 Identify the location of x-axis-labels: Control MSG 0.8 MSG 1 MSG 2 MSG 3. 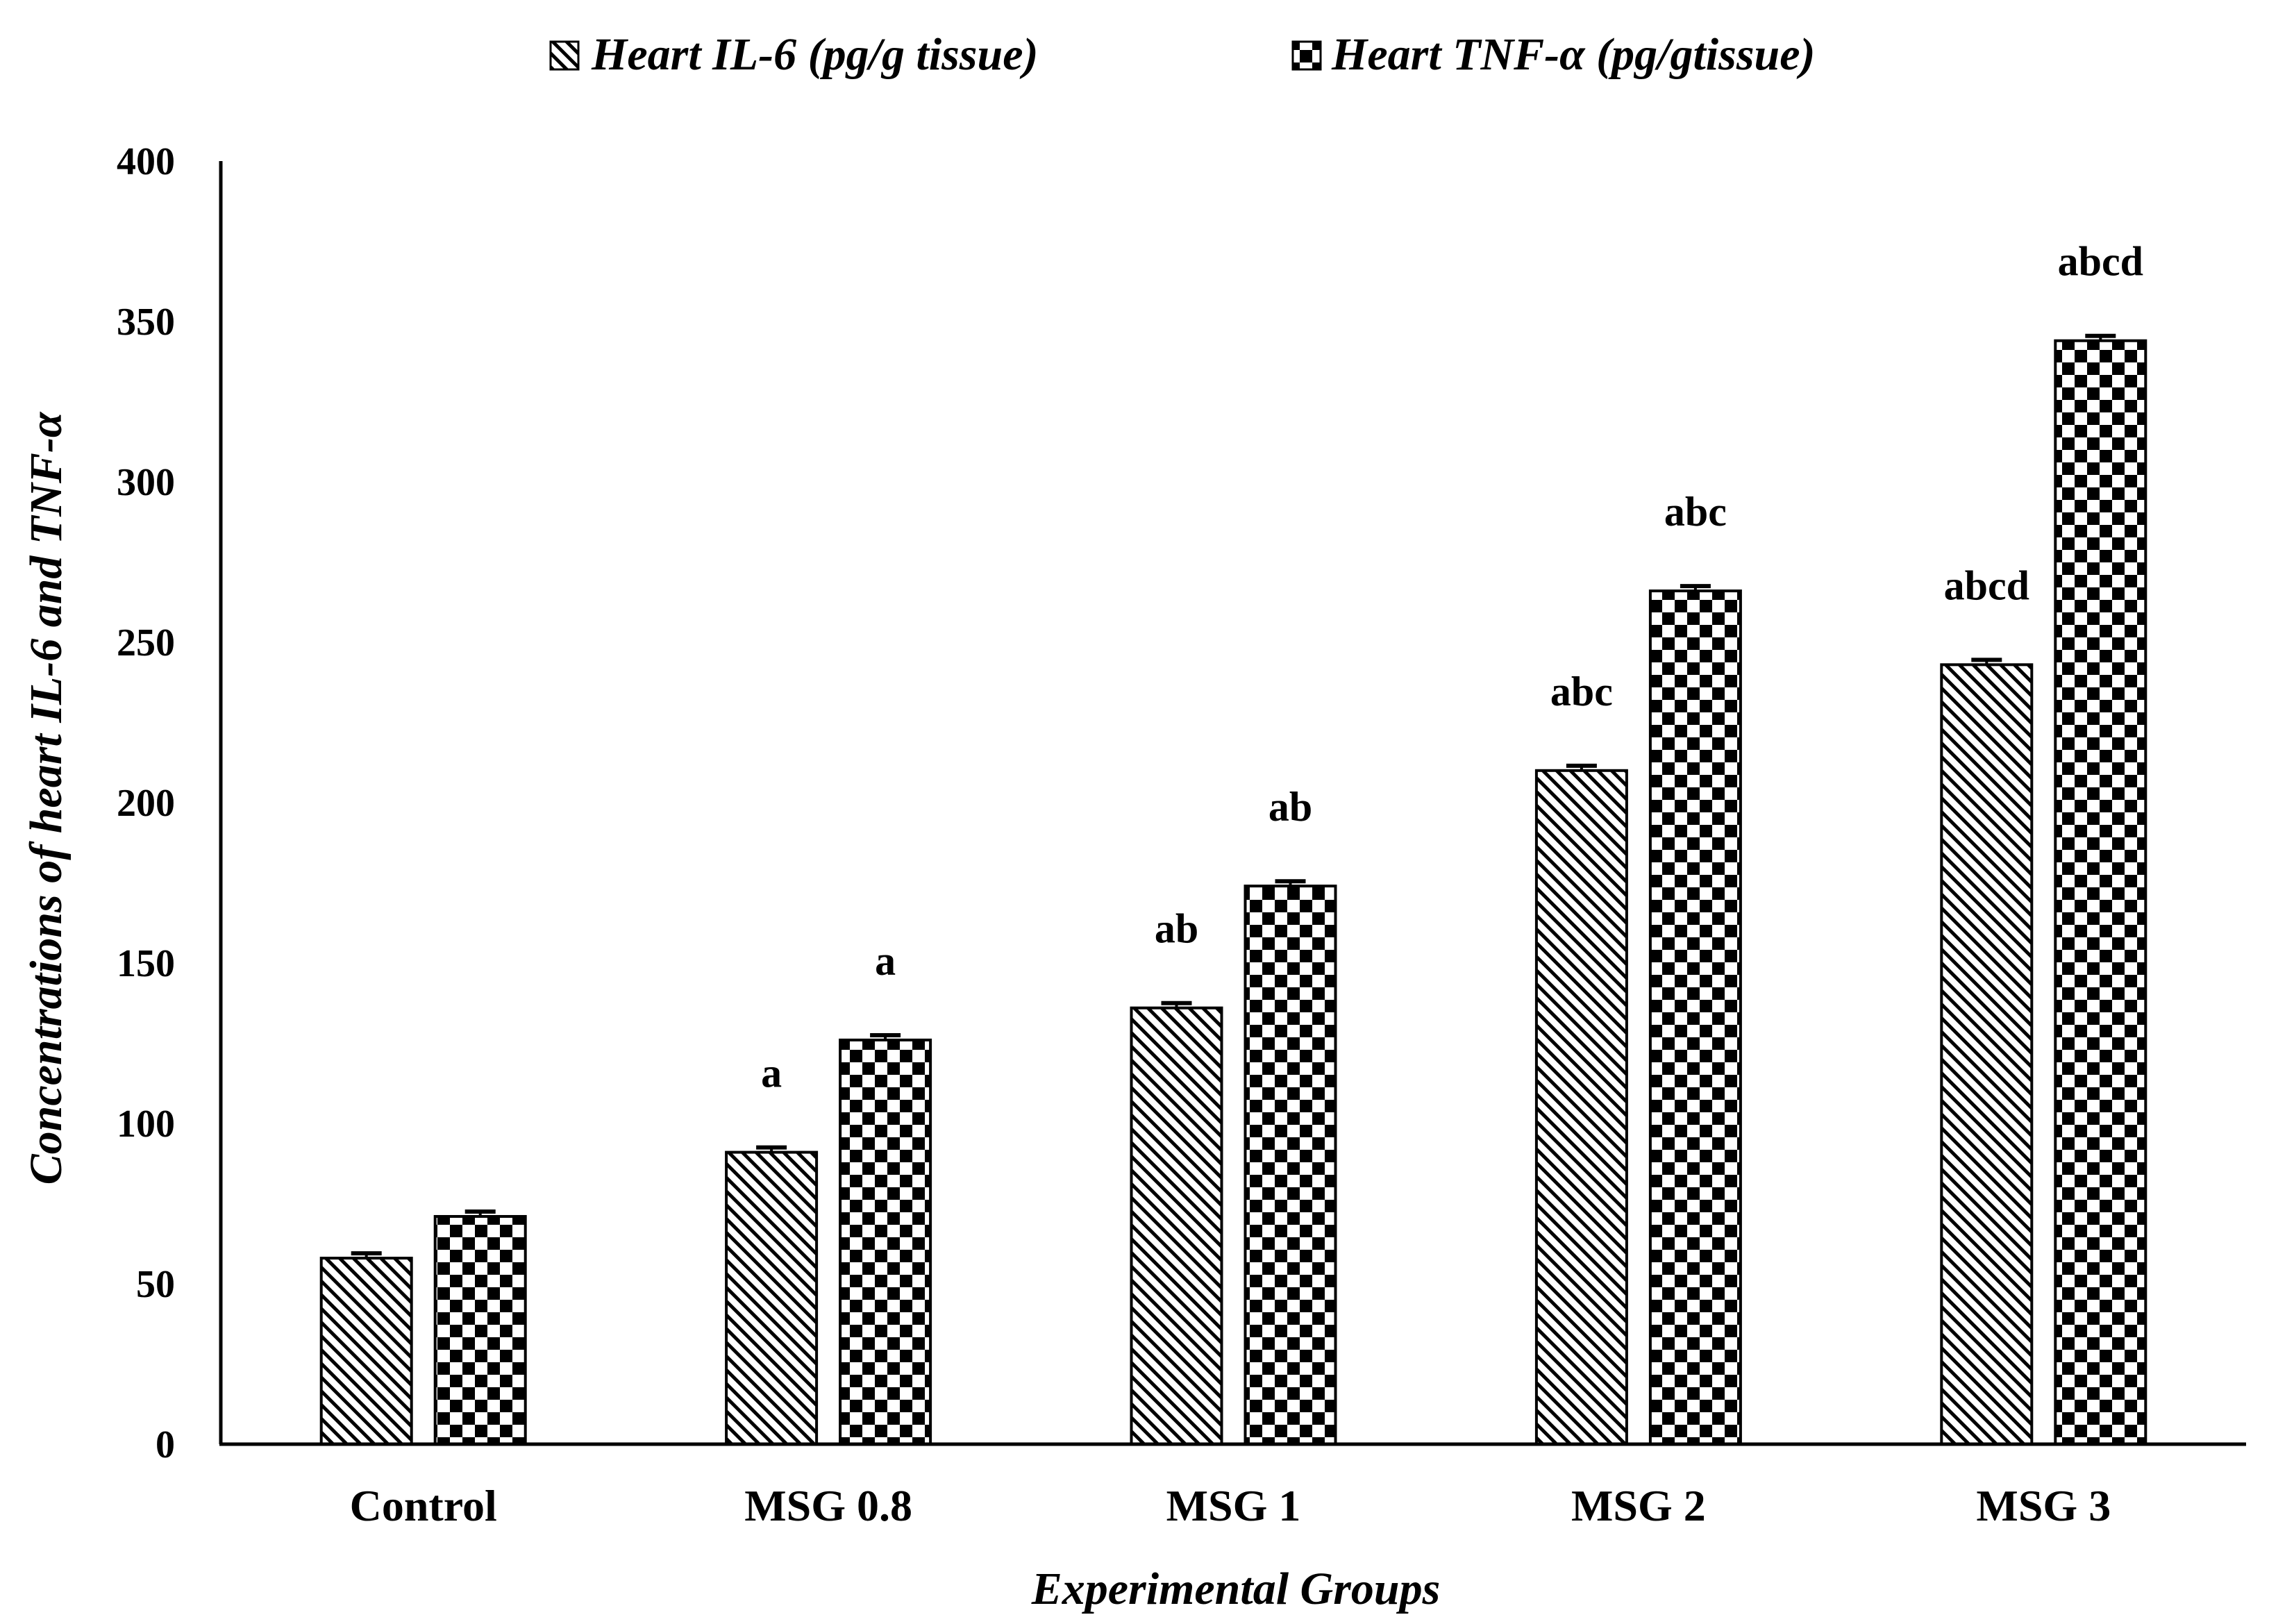
(1231, 1505).